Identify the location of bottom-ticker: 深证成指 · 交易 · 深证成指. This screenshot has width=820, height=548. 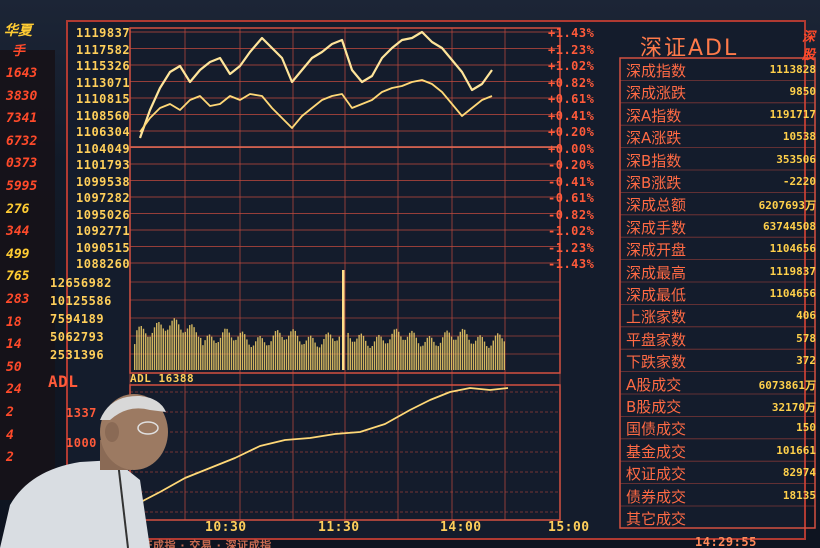
(201, 543).